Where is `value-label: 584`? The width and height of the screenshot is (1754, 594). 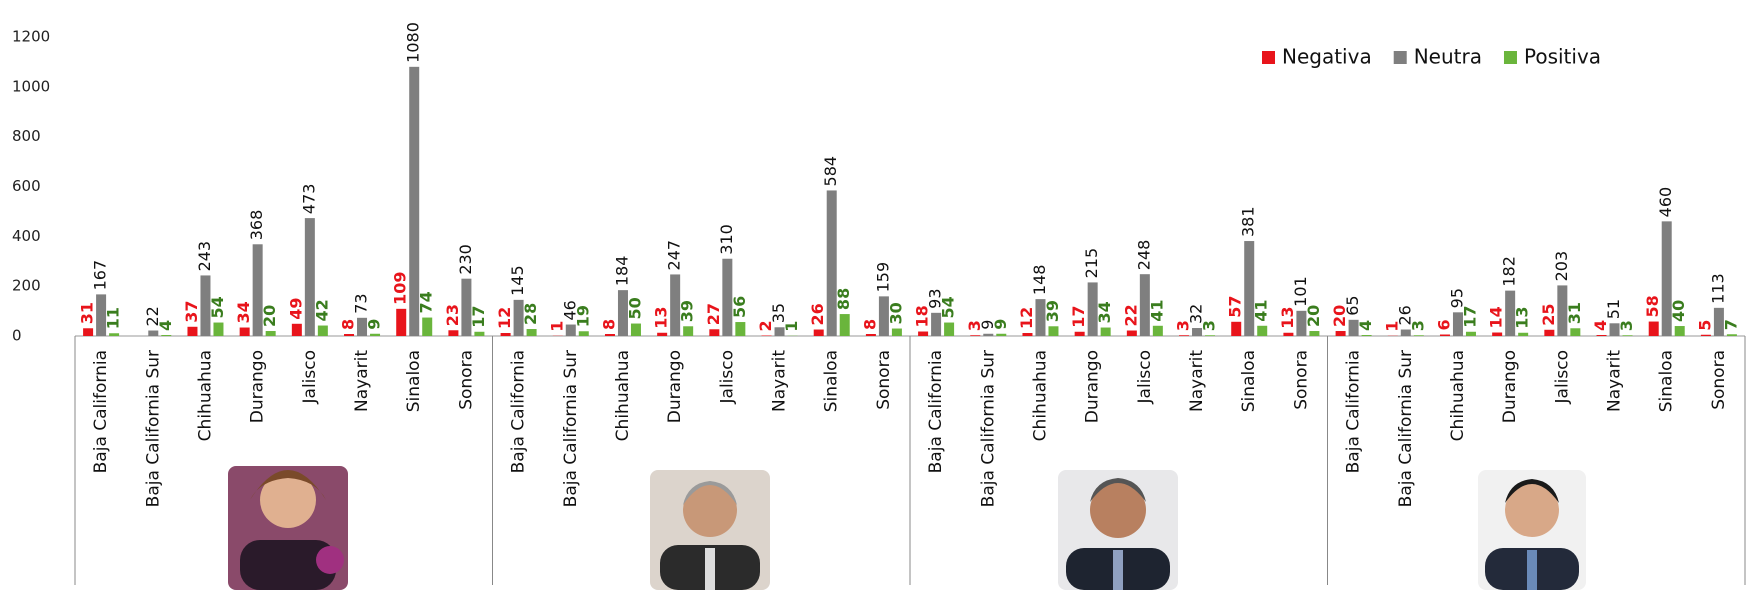
value-label: 584 is located at coordinates (830, 171).